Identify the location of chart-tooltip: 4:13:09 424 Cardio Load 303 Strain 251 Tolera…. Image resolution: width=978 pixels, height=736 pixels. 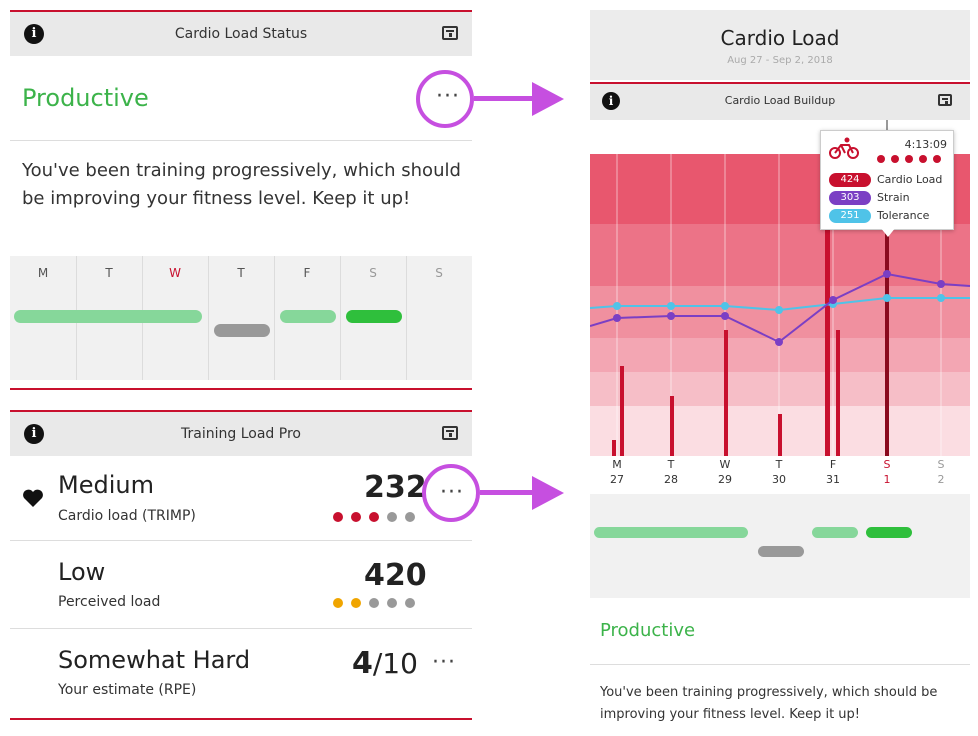
(887, 180).